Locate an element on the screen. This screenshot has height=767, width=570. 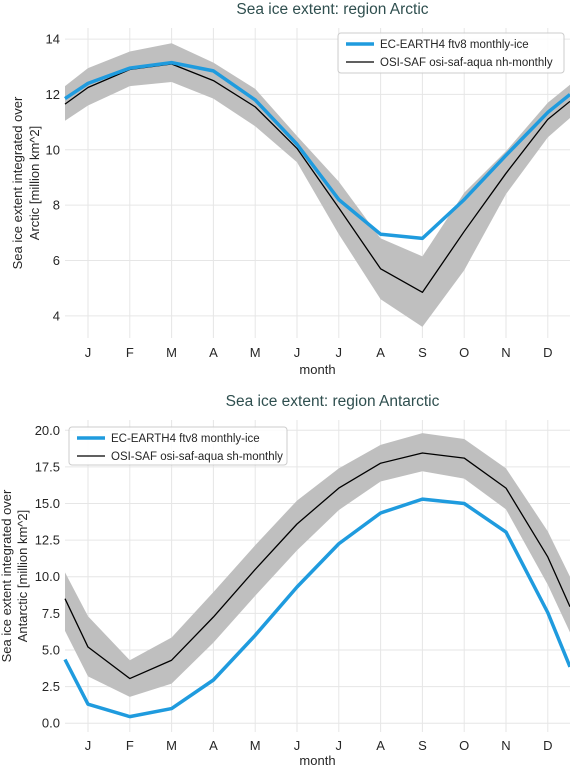
y-tick-label: 5.0 is located at coordinates (51, 649).